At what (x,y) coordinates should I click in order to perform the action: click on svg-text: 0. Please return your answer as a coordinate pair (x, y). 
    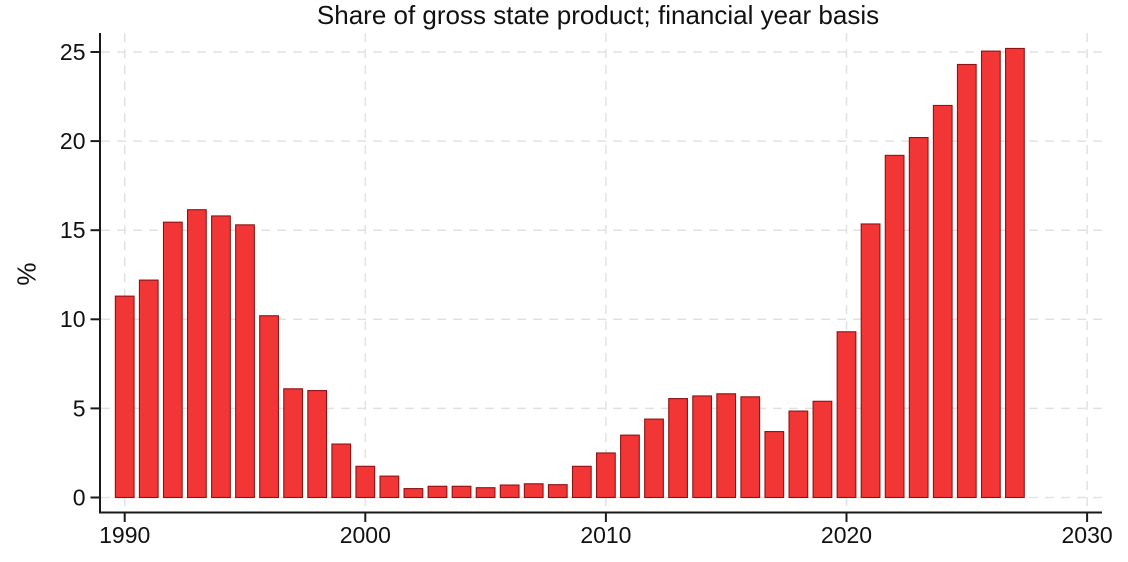
    Looking at the image, I should click on (79, 497).